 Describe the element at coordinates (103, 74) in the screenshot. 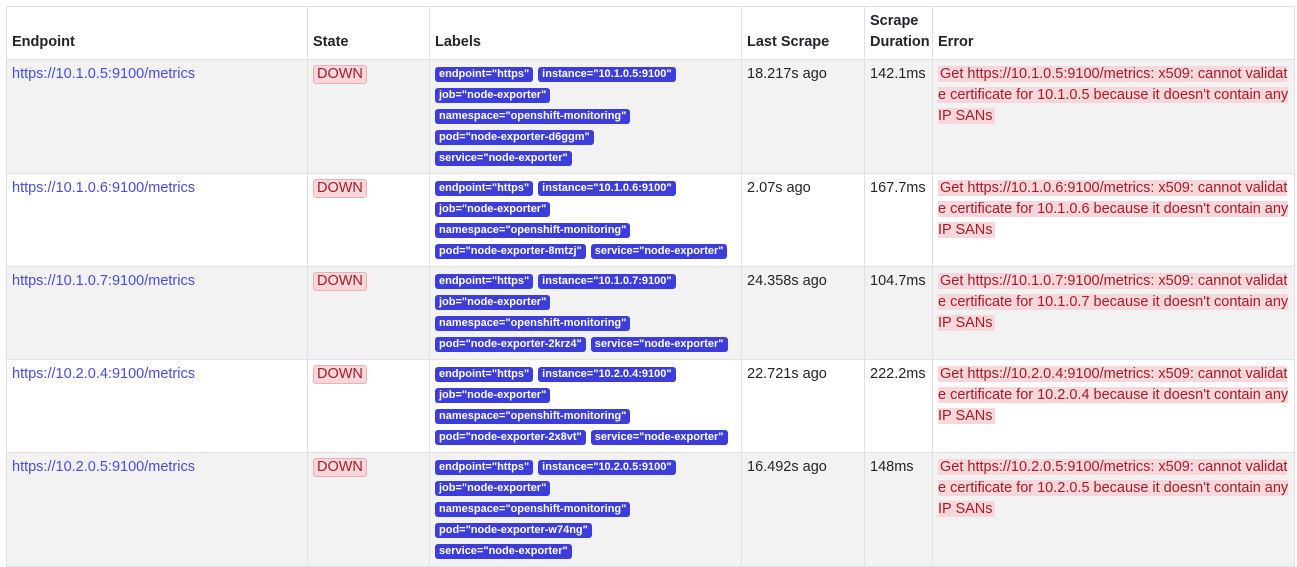

I see `endpoint-link: https://10.1.0.5:9100/metrics` at that location.